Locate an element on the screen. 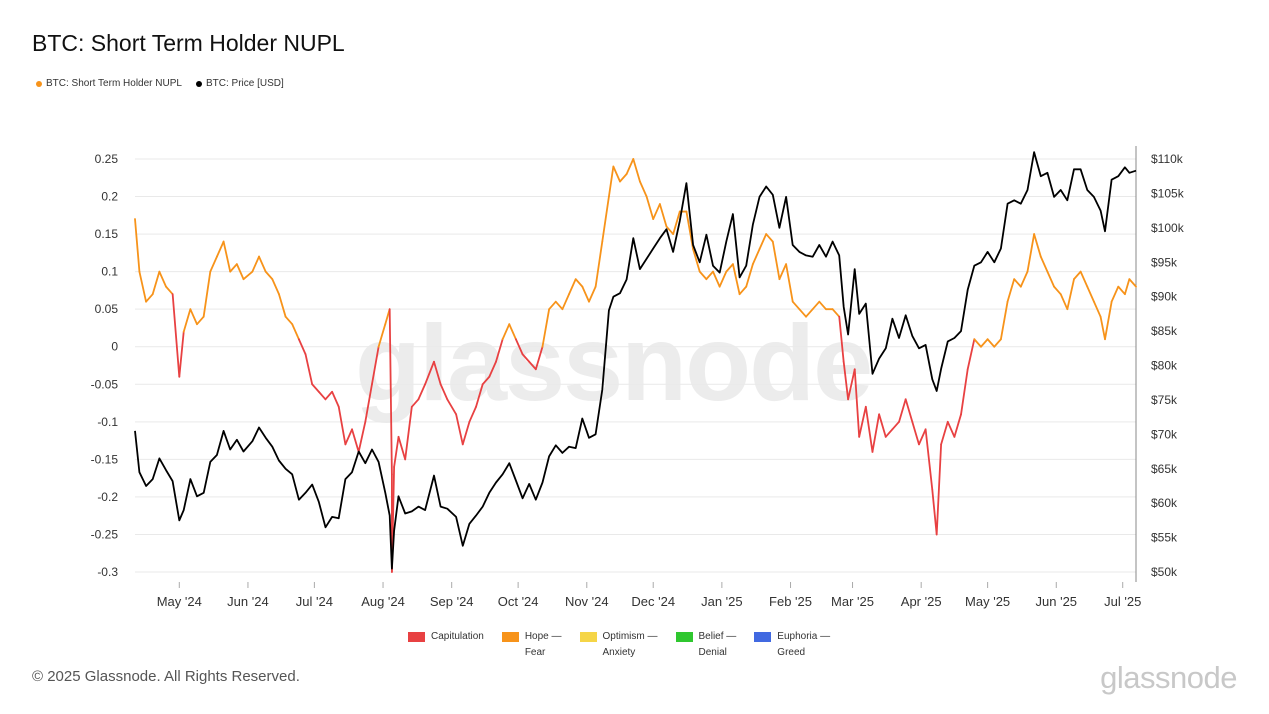 This screenshot has height=714, width=1269. zone-label-denial: Denial is located at coordinates (712, 652).